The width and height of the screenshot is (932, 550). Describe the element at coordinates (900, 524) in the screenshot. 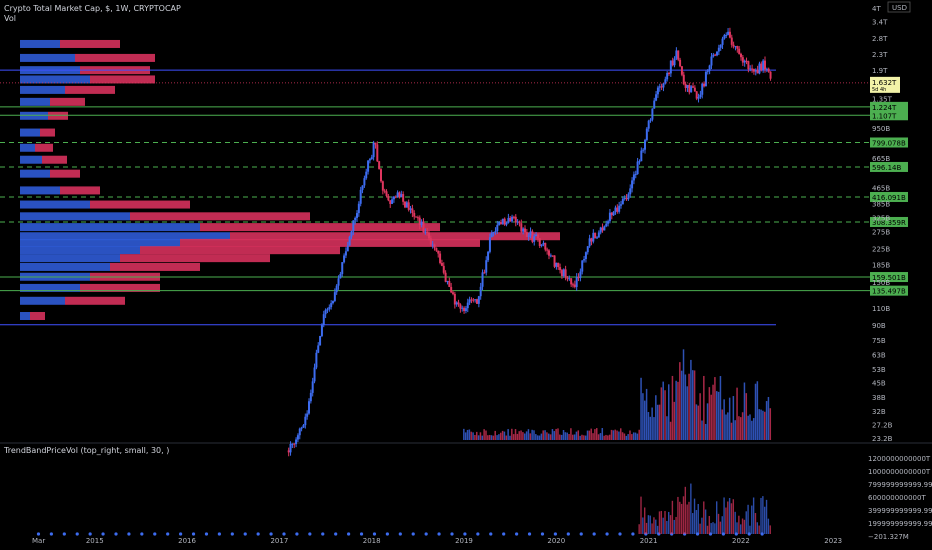

I see `indicator-axis-tick: 199999999999.99T` at that location.